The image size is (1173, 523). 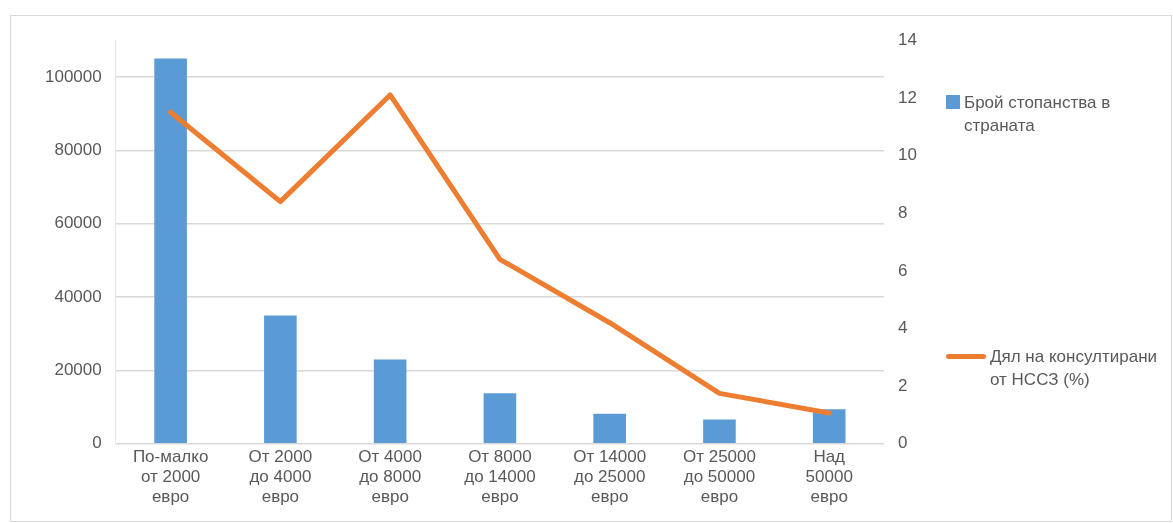 What do you see at coordinates (390, 477) in the screenshot?
I see `category-label: до 8000` at bounding box center [390, 477].